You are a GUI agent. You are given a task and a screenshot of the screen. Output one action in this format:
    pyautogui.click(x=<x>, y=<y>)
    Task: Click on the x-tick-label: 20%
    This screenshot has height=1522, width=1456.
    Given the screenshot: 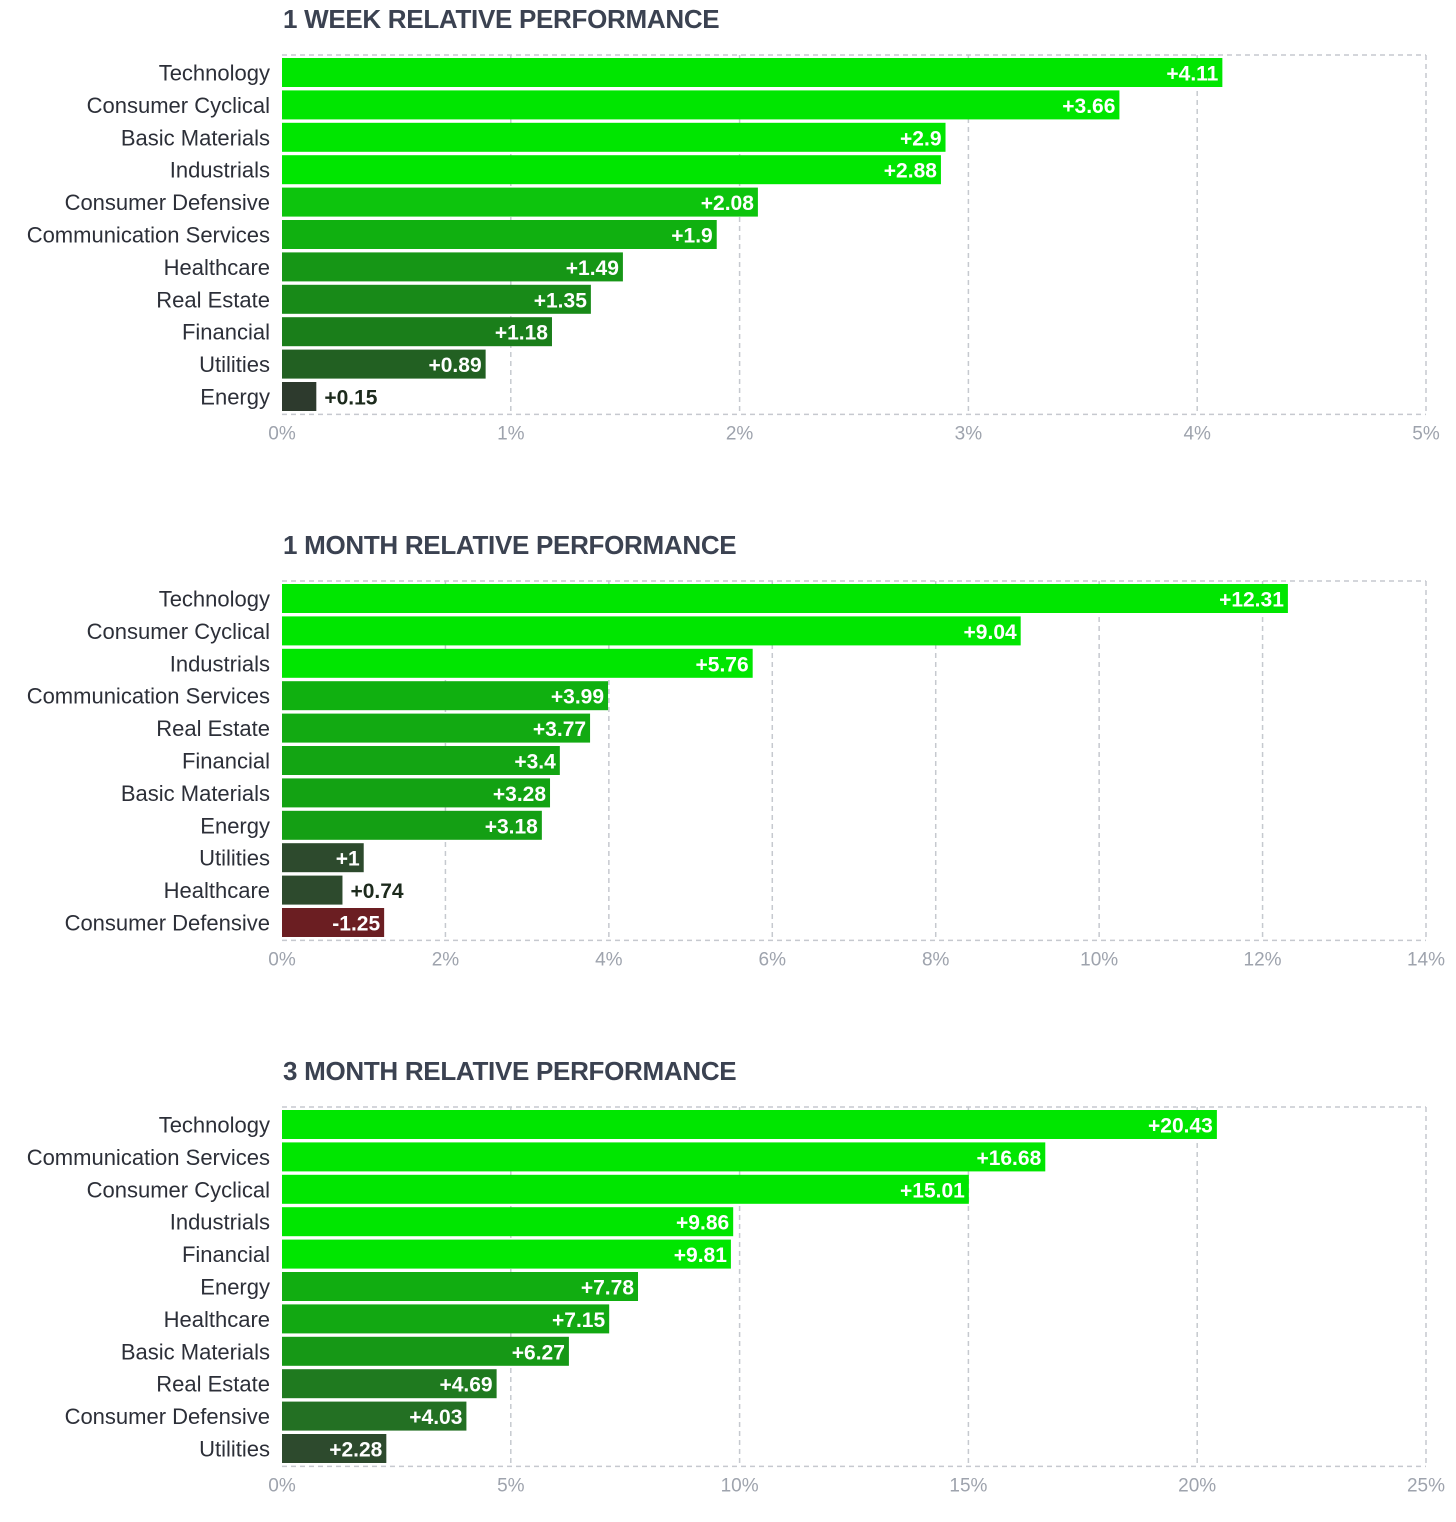 What is the action you would take?
    pyautogui.click(x=1197, y=1485)
    